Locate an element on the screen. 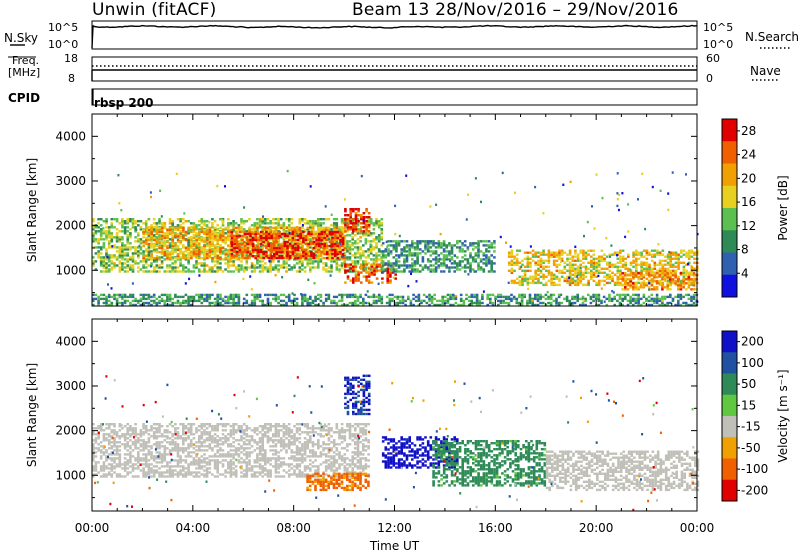  nsky-tick-top: 10^5 is located at coordinates (63, 27).